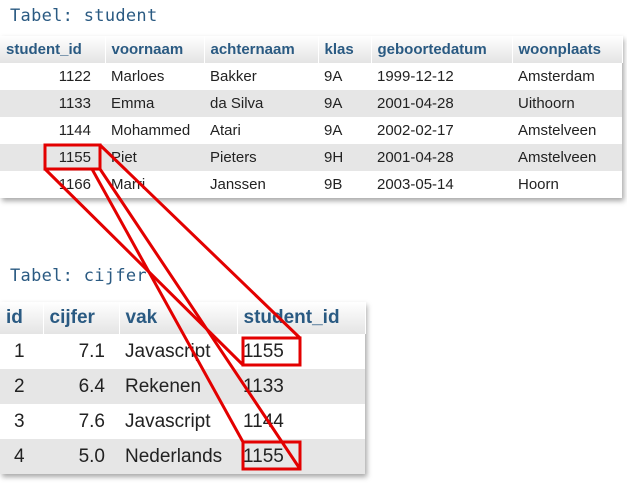 The image size is (627, 500). What do you see at coordinates (19, 386) in the screenshot?
I see `cell-id: 2` at bounding box center [19, 386].